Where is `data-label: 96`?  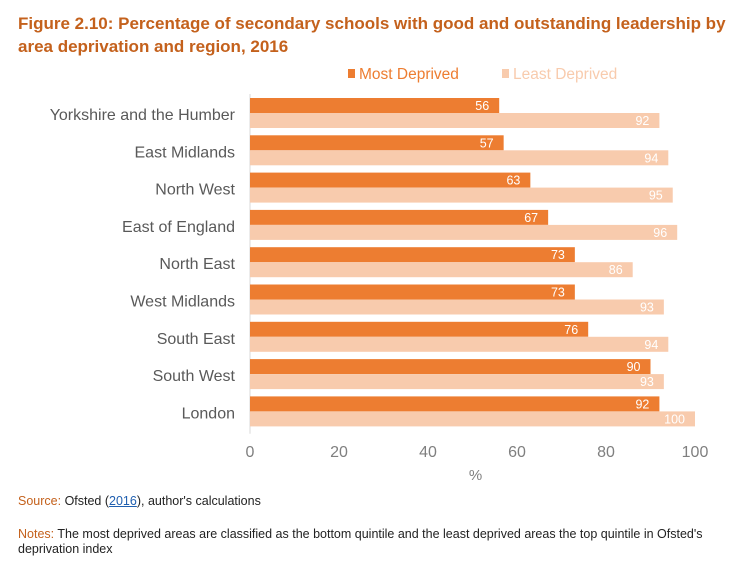
data-label: 96 is located at coordinates (660, 233).